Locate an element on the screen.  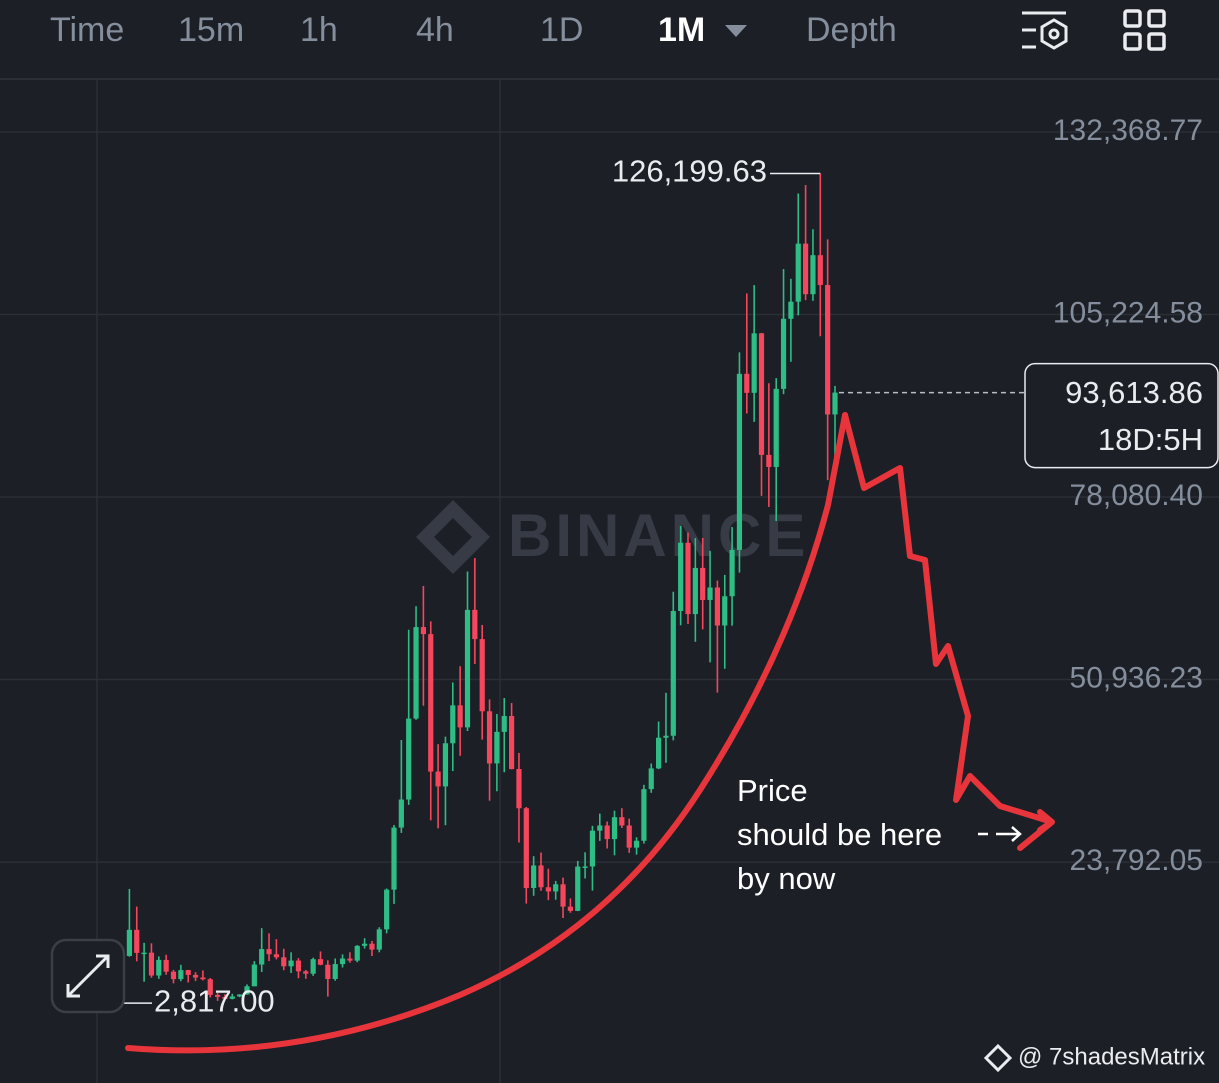
timeframe-bar: Time 15m 1h 4h 1D 1M Depth is located at coordinates (608, 30).